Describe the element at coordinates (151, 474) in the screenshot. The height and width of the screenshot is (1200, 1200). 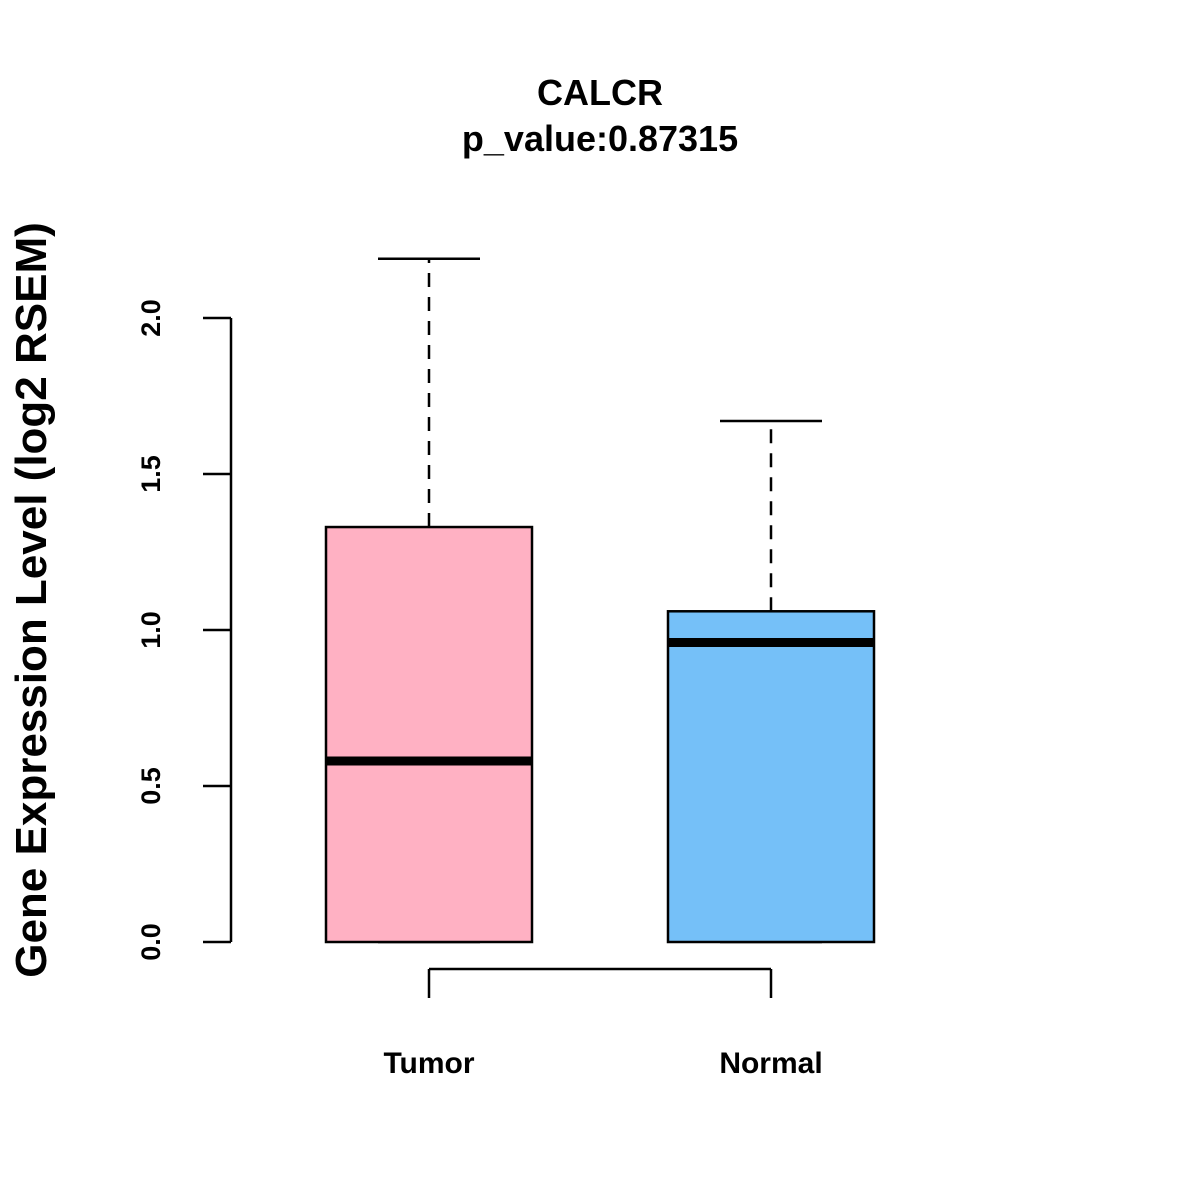
I see `y-tick-label: 1.5` at that location.